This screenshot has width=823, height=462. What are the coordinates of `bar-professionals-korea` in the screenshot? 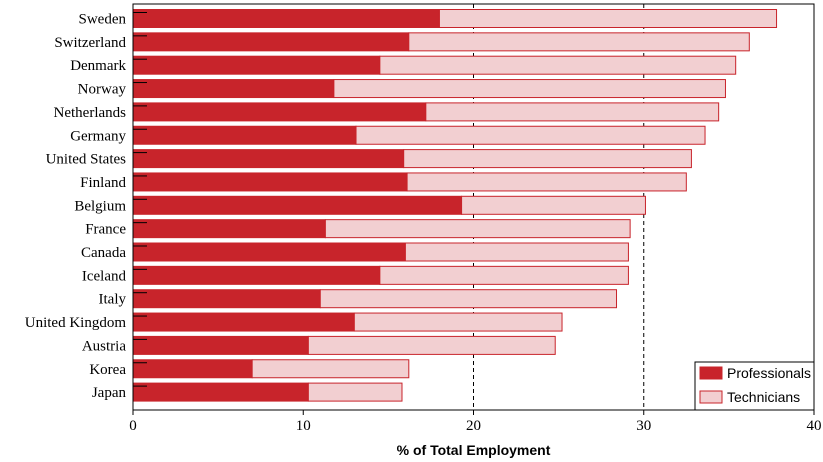 It's located at (192, 369).